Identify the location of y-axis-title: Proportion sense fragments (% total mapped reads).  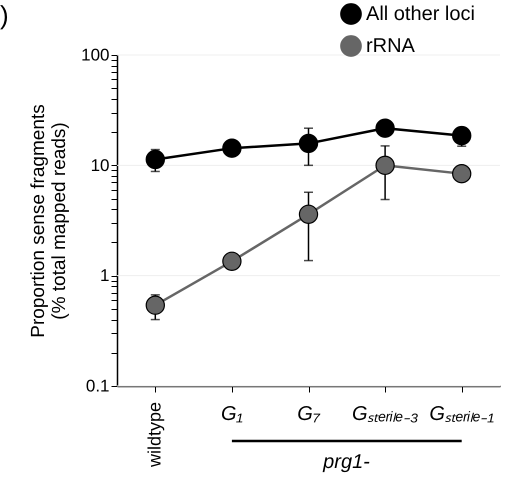
(49, 221).